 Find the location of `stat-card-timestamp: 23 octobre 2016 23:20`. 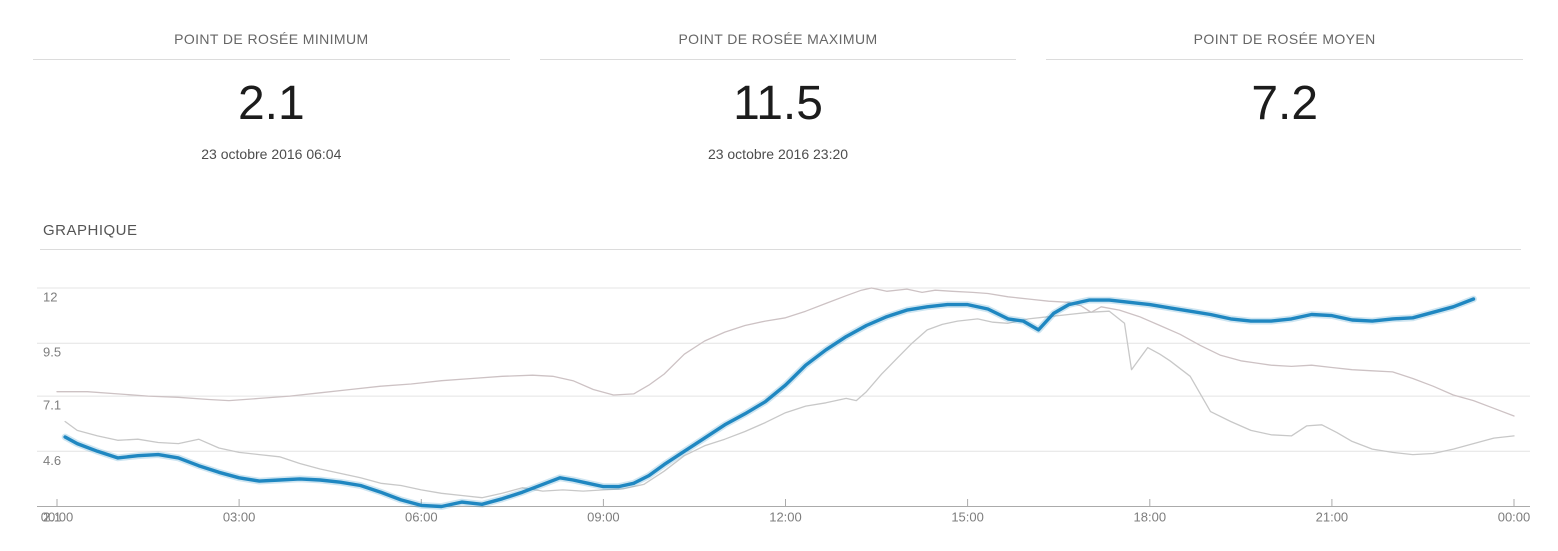

stat-card-timestamp: 23 octobre 2016 23:20 is located at coordinates (778, 154).